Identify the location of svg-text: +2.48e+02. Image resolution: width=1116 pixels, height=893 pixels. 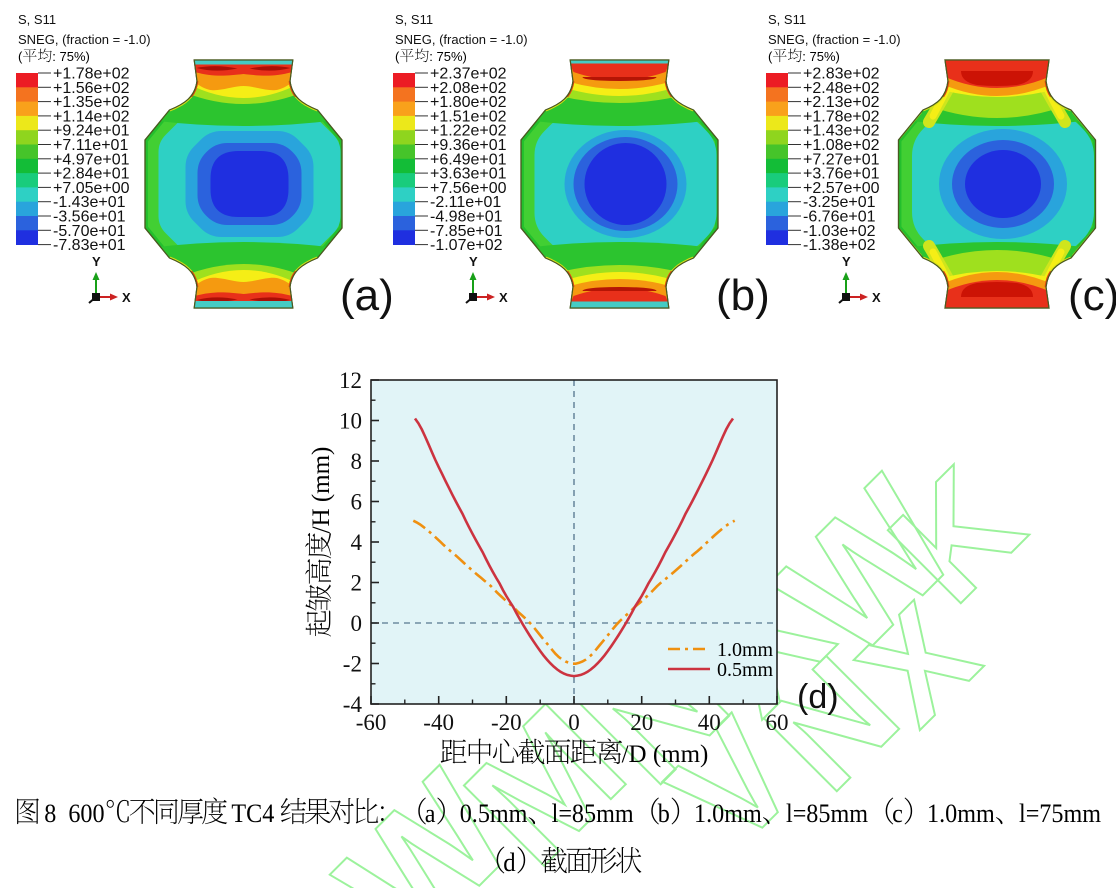
(841, 88).